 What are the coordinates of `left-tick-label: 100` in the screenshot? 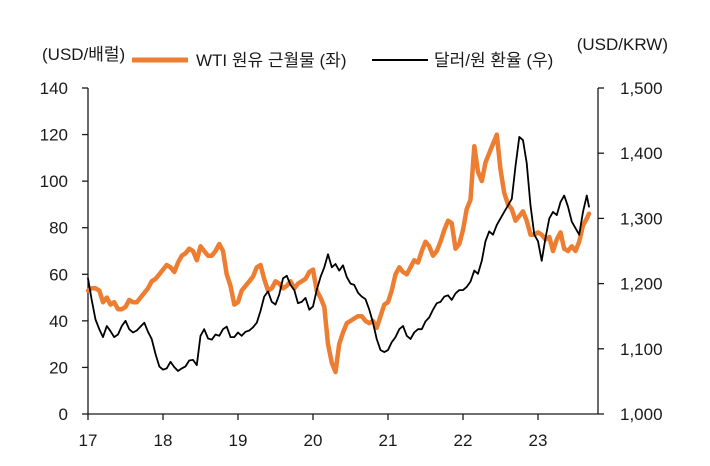 It's located at (54, 181).